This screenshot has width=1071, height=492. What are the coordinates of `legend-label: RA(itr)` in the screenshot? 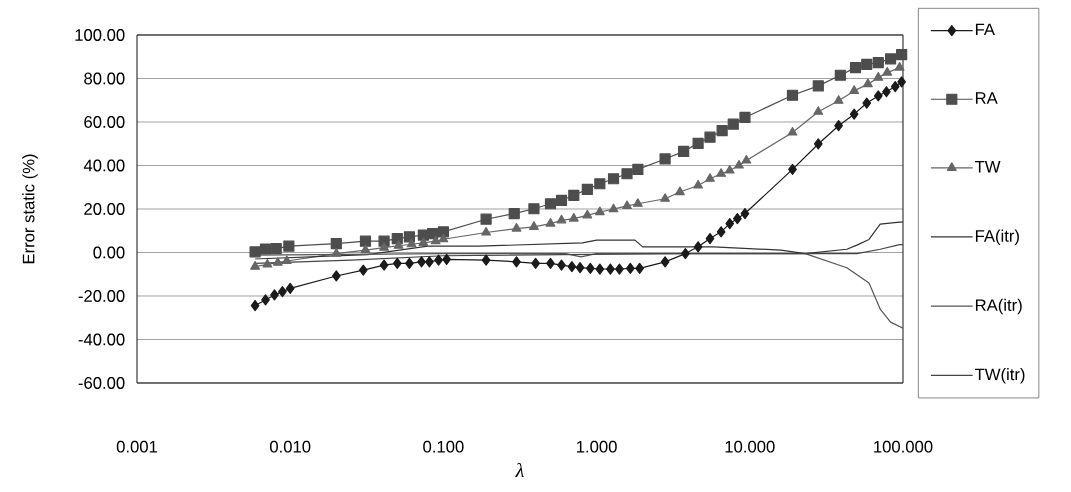 It's located at (998, 306).